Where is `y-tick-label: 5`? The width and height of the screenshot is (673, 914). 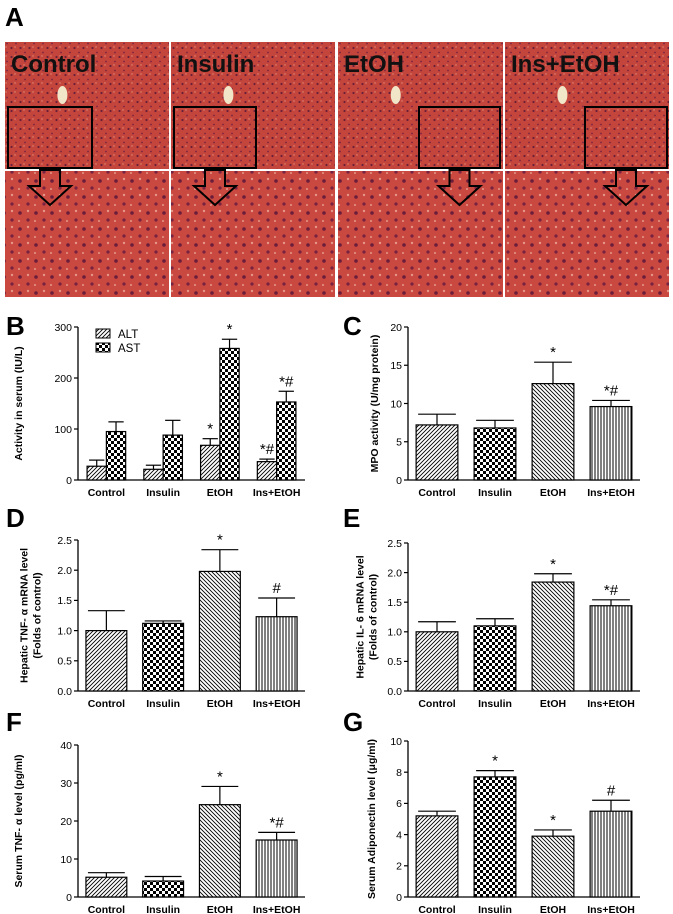
y-tick-label: 5 is located at coordinates (399, 443).